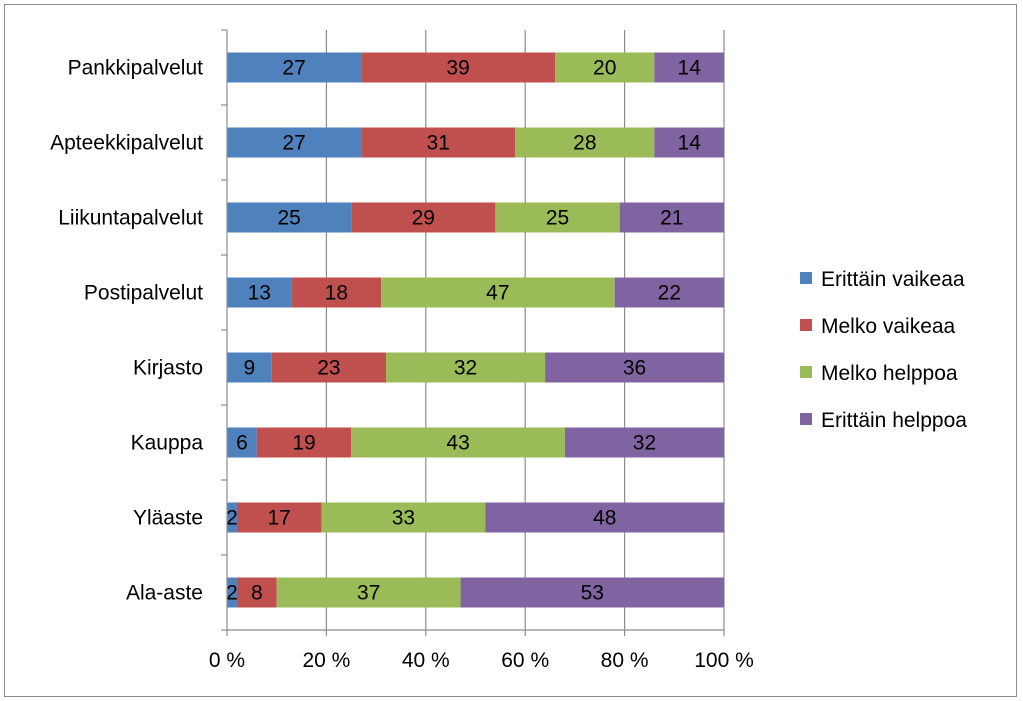  What do you see at coordinates (136, 68) in the screenshot?
I see `category-label: Pankkipalvelut` at bounding box center [136, 68].